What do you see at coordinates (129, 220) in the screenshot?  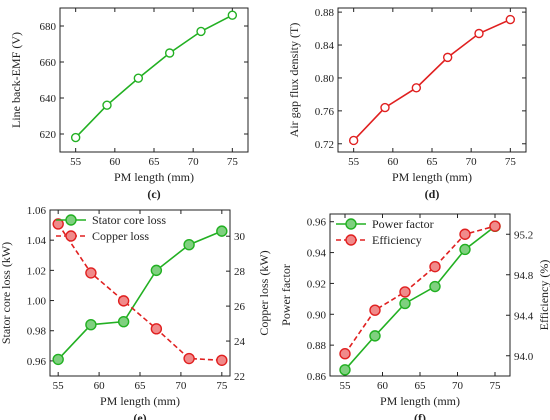 I see `legend-label: Stator core loss` at bounding box center [129, 220].